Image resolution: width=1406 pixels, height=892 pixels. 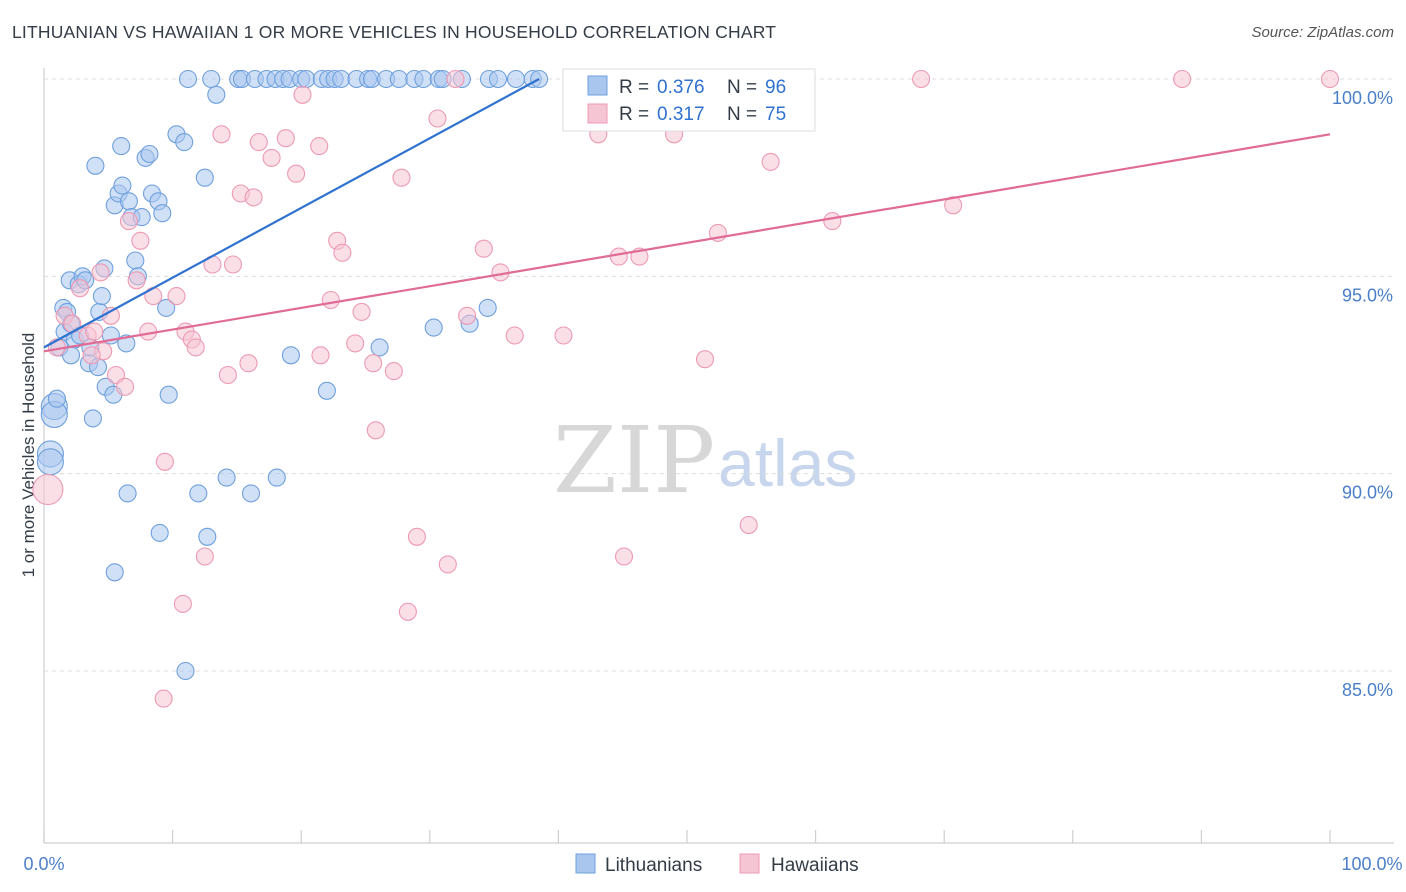 What do you see at coordinates (1367, 295) in the screenshot?
I see `y-tick-label: 95.0%` at bounding box center [1367, 295].